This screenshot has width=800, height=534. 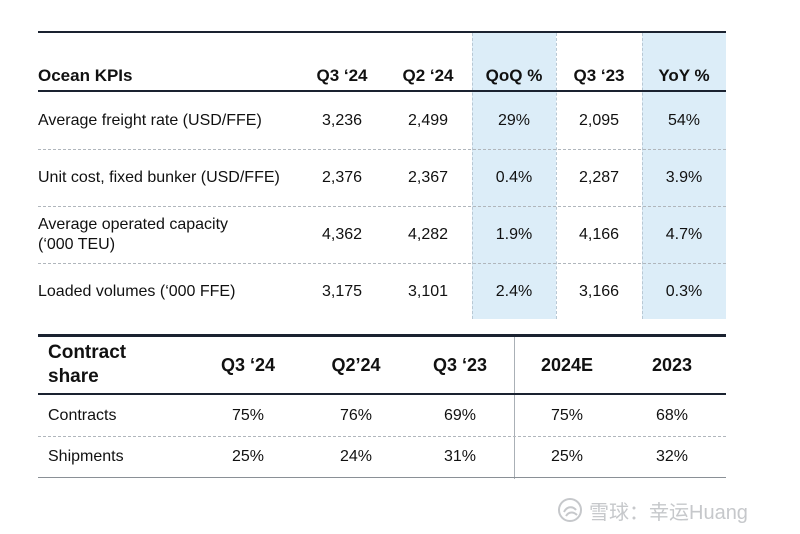 What do you see at coordinates (567, 456) in the screenshot?
I see `cell-2024e: 25%` at bounding box center [567, 456].